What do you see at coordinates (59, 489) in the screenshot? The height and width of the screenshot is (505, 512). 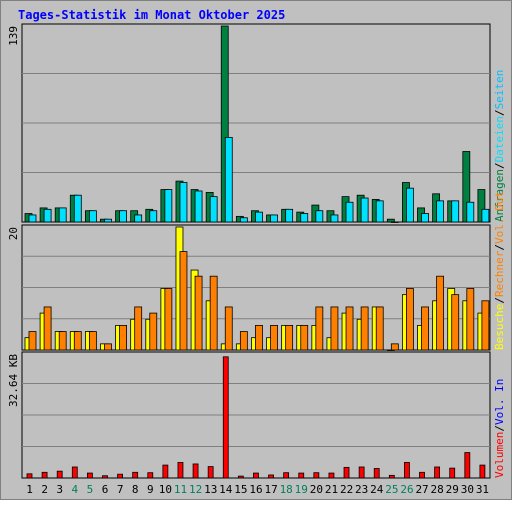 I see `x-tick-label-day-3: 3` at bounding box center [59, 489].